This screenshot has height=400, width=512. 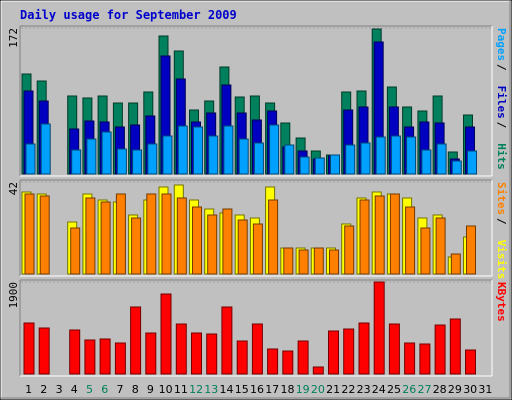 I want to click on x-tick-label-day-3: 3, so click(x=59, y=389).